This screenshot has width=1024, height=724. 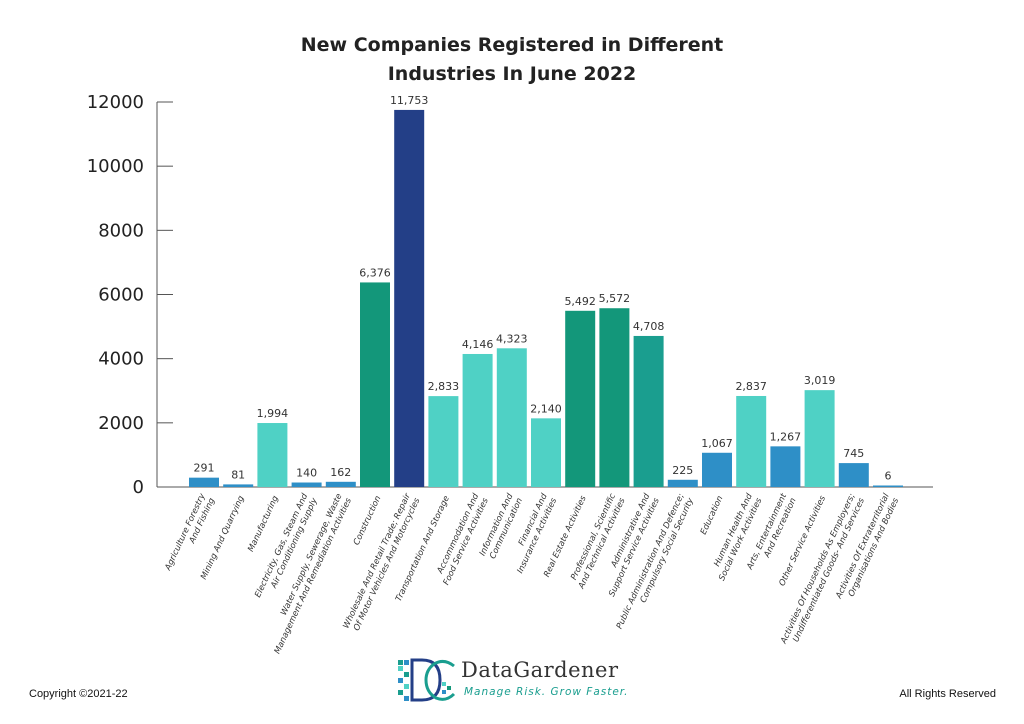 I want to click on y-tick-label: 2000, so click(x=121, y=423).